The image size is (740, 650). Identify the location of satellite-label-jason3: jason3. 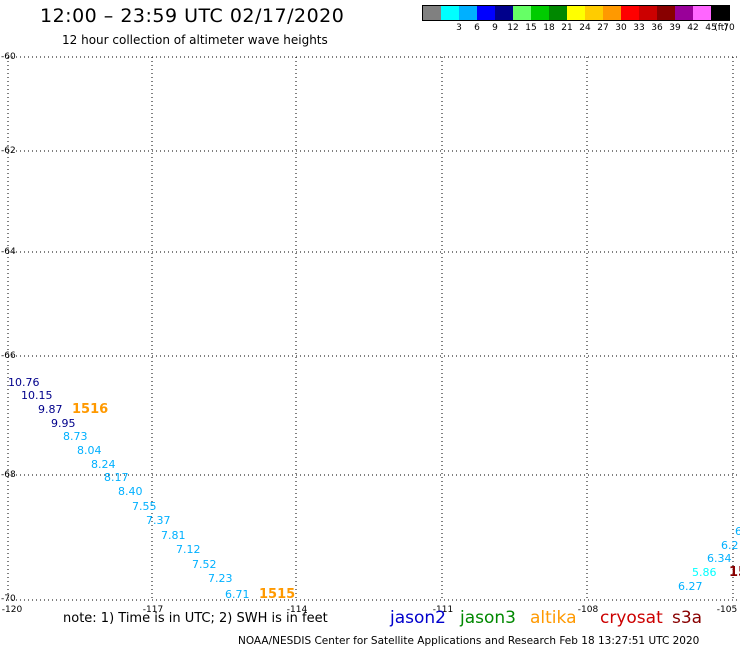
(488, 618).